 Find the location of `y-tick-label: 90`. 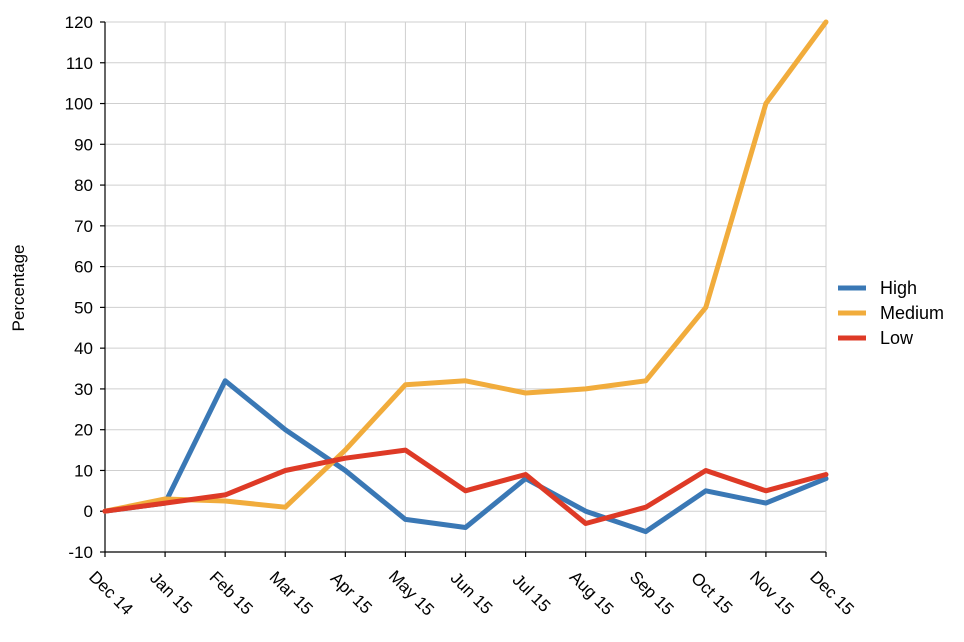

y-tick-label: 90 is located at coordinates (83, 144).